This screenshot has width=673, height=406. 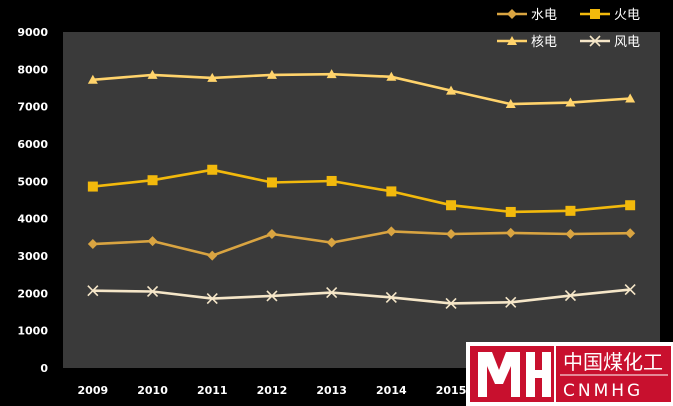 I want to click on legend-label: 水电, so click(x=544, y=15).